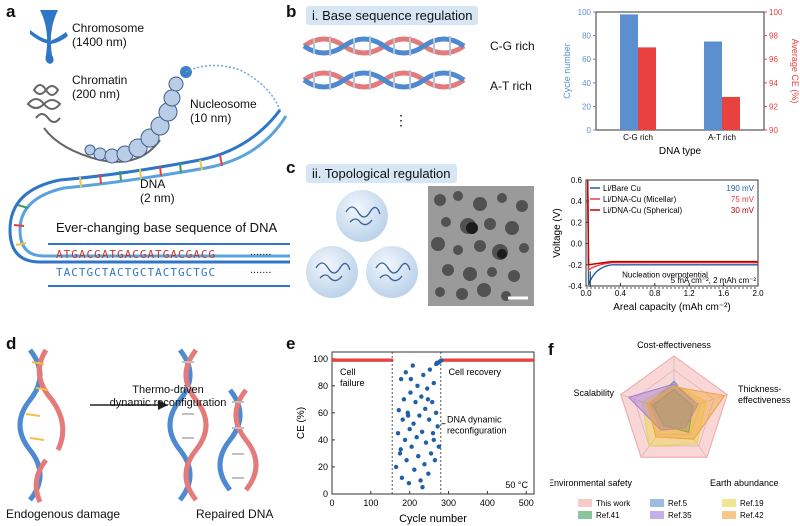  I want to click on y2-tick-label: 100, so click(776, 12).